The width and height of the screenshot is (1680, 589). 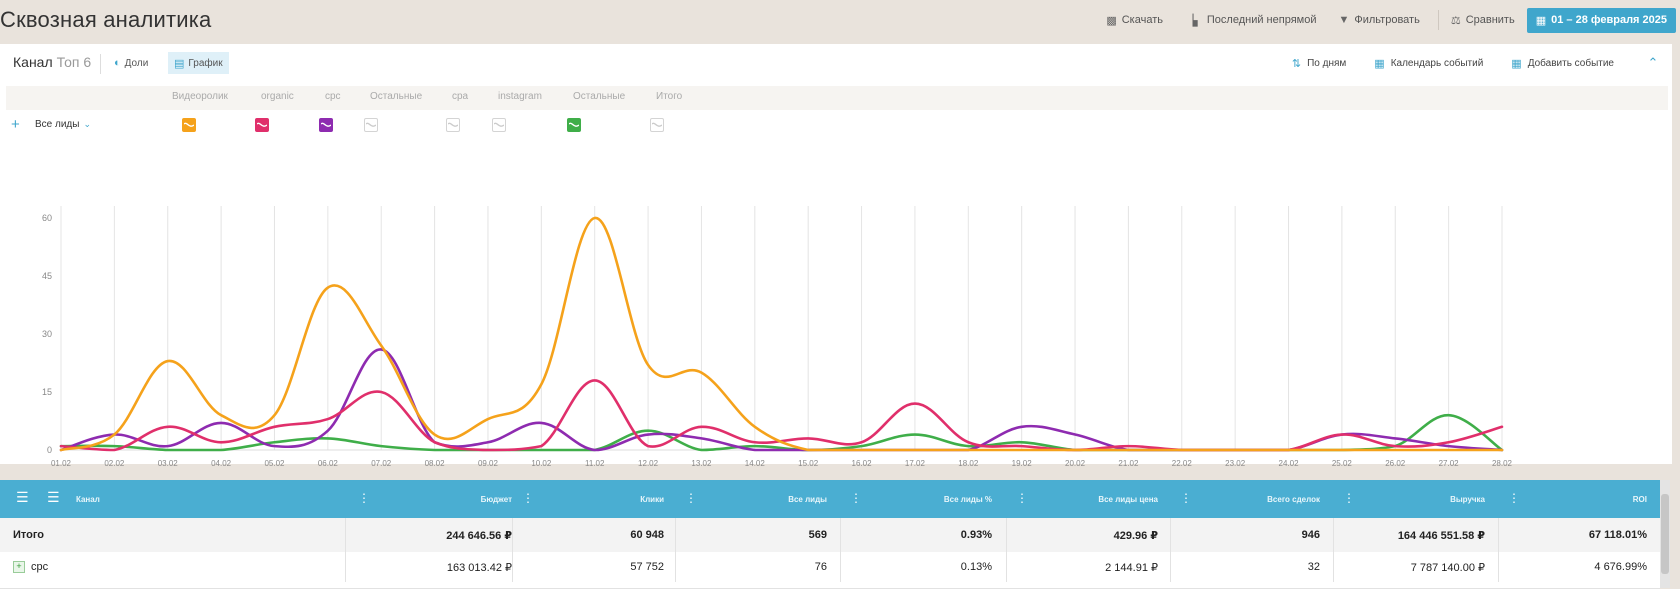 I want to click on column-header-all-leads-pct: Все лиды %, so click(x=967, y=499).